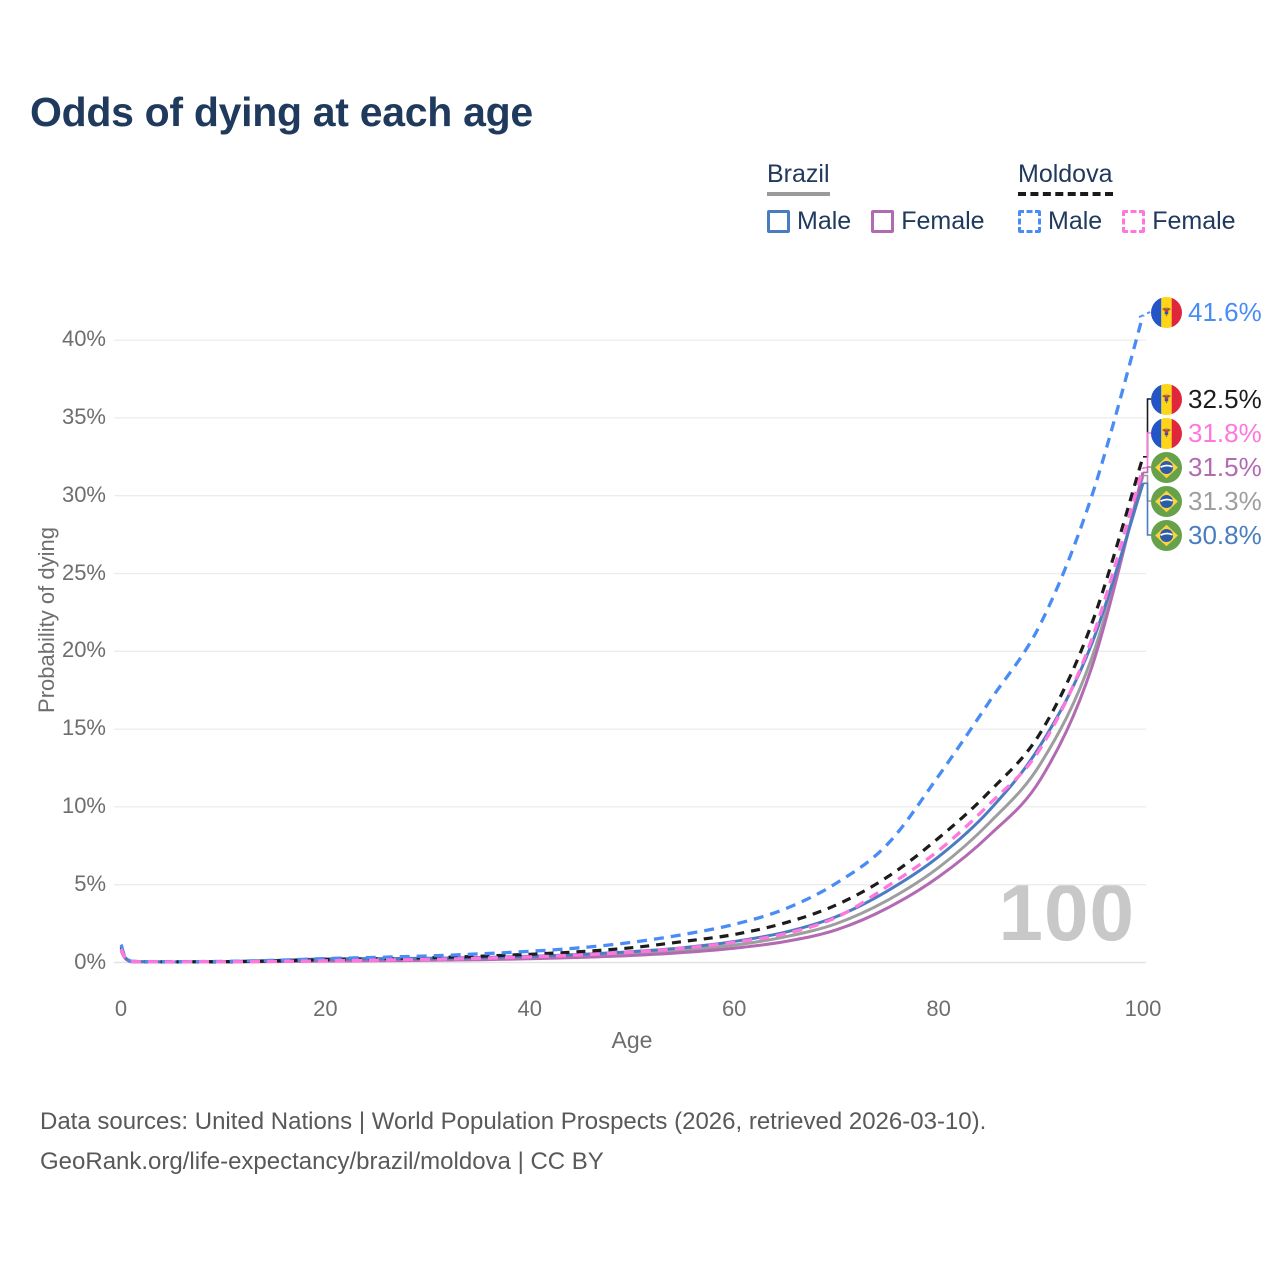 Image resolution: width=1280 pixels, height=1280 pixels. What do you see at coordinates (1225, 432) in the screenshot?
I see `end-value-label: 31.8%` at bounding box center [1225, 432].